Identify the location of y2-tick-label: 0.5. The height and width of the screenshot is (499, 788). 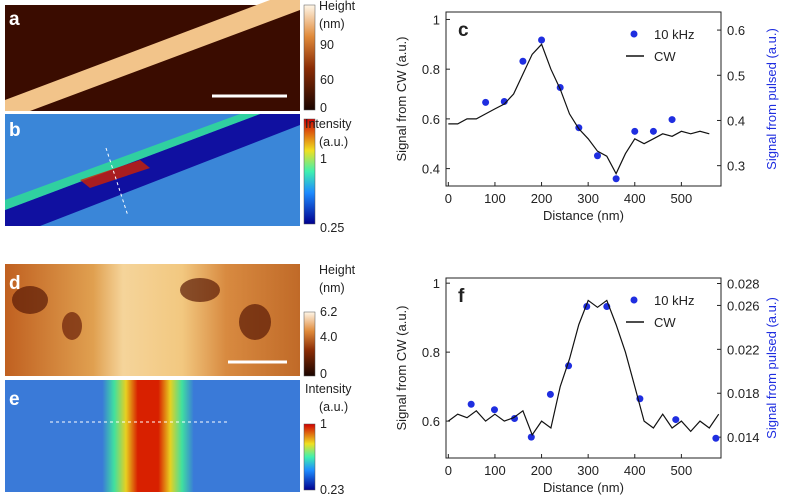
(736, 75).